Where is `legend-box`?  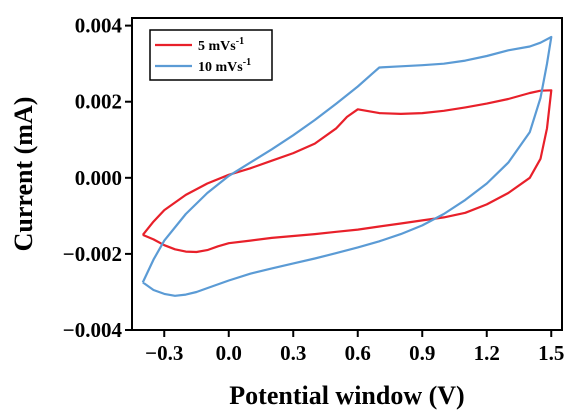
legend-box is located at coordinates (211, 55).